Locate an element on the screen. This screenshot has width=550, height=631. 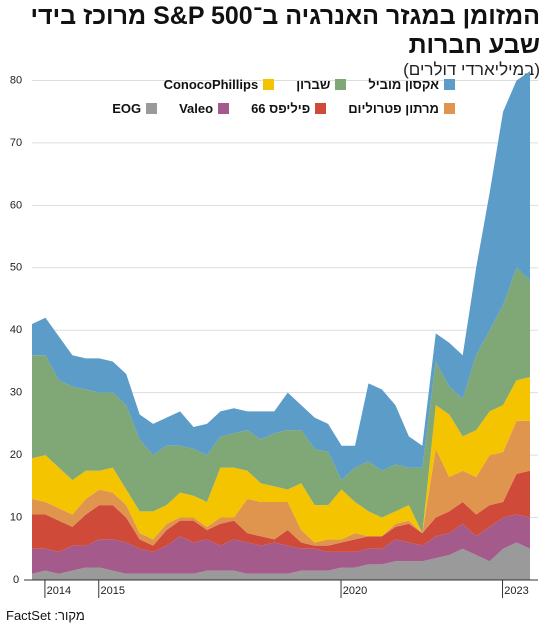
x-tick-label: 2015 is located at coordinates (113, 591).